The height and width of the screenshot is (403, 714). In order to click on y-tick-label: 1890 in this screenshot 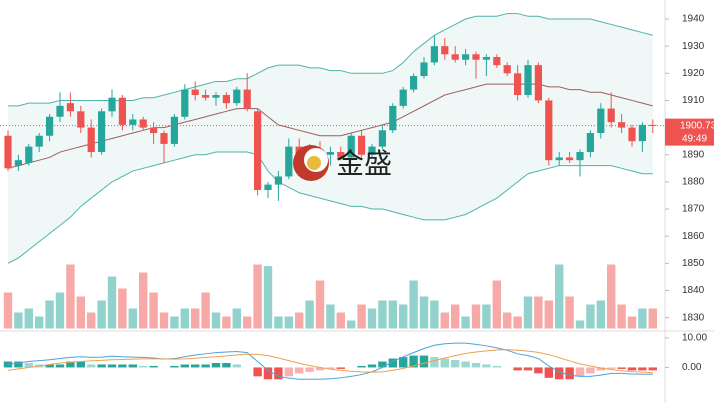, I will do `click(693, 154)`.